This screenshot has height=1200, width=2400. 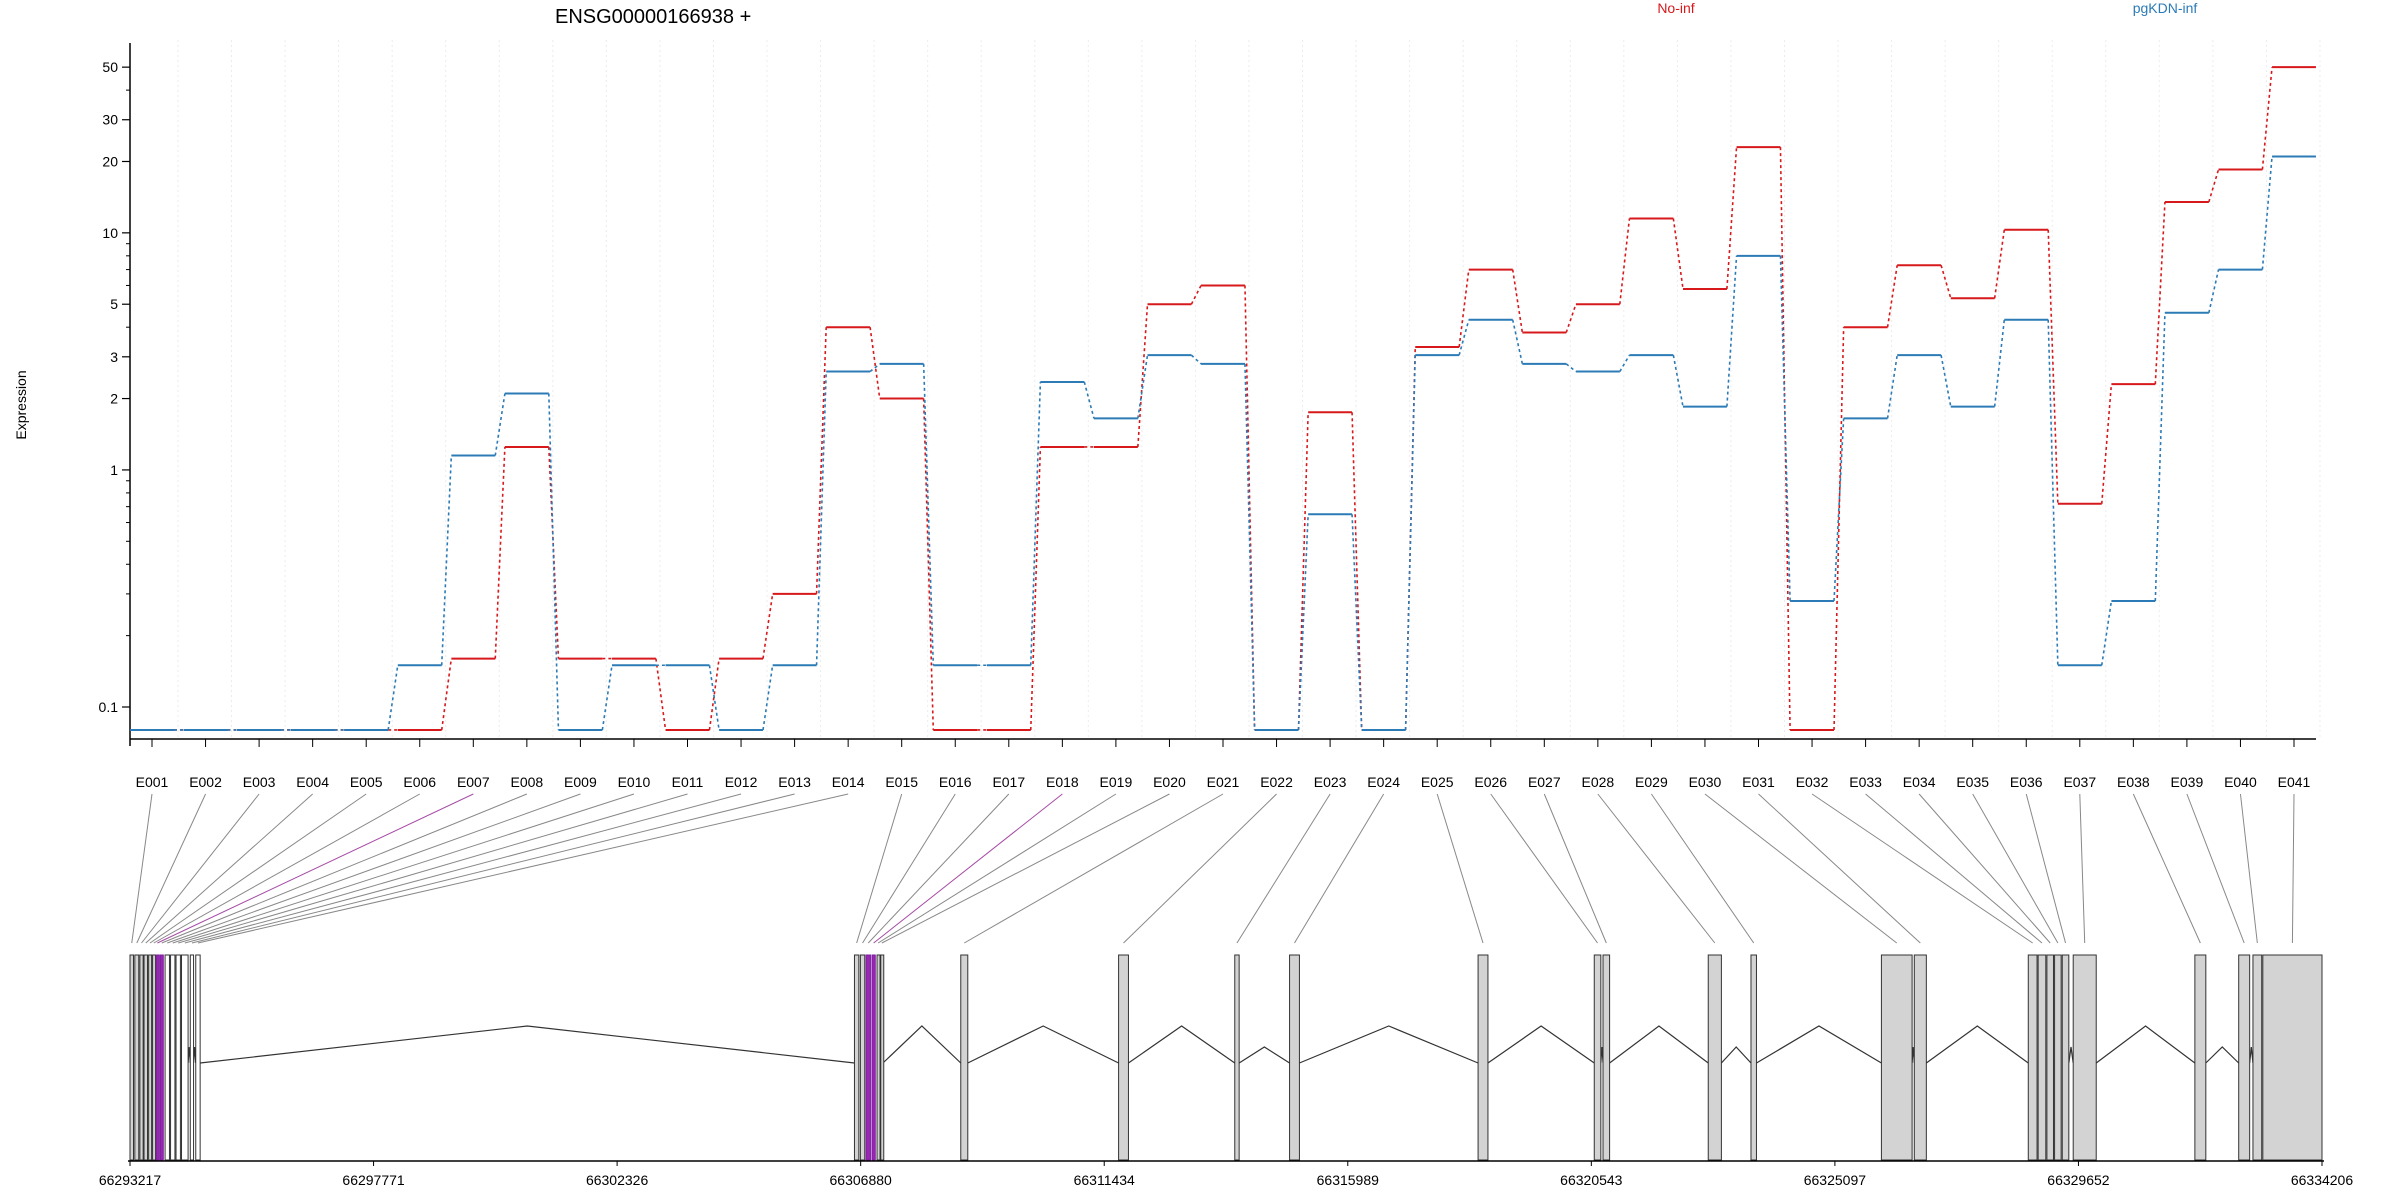 I want to click on exon-tick-label: E013, so click(x=794, y=782).